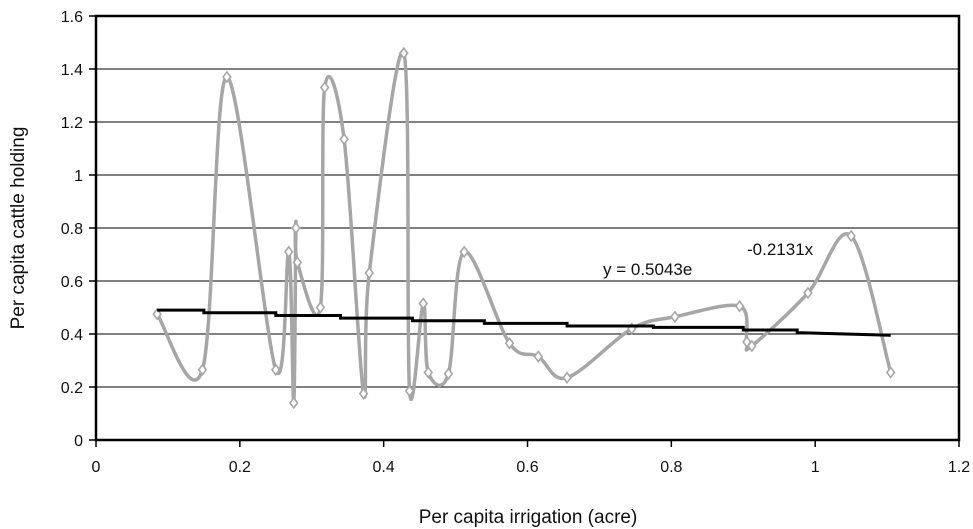 This screenshot has height=529, width=973. I want to click on y-tick-label: 1.4, so click(72, 70).